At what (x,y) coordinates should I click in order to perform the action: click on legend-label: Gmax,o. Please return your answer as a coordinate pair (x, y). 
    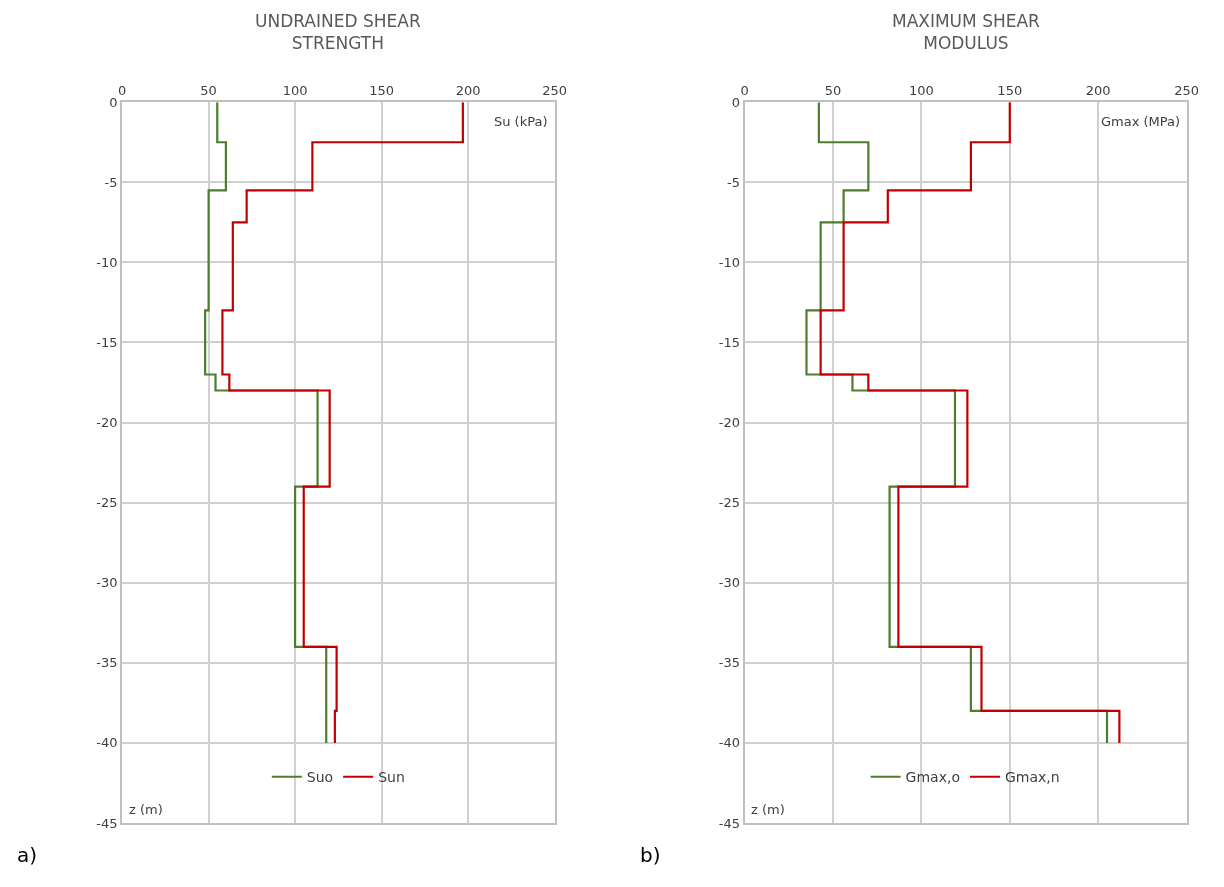
    Looking at the image, I should click on (932, 777).